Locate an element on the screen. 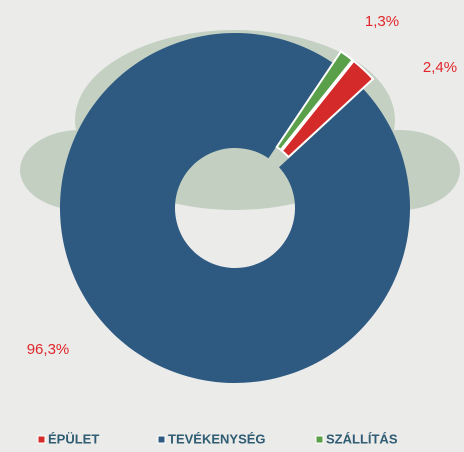 The image size is (464, 452). value-label: 2,4% is located at coordinates (440, 67).